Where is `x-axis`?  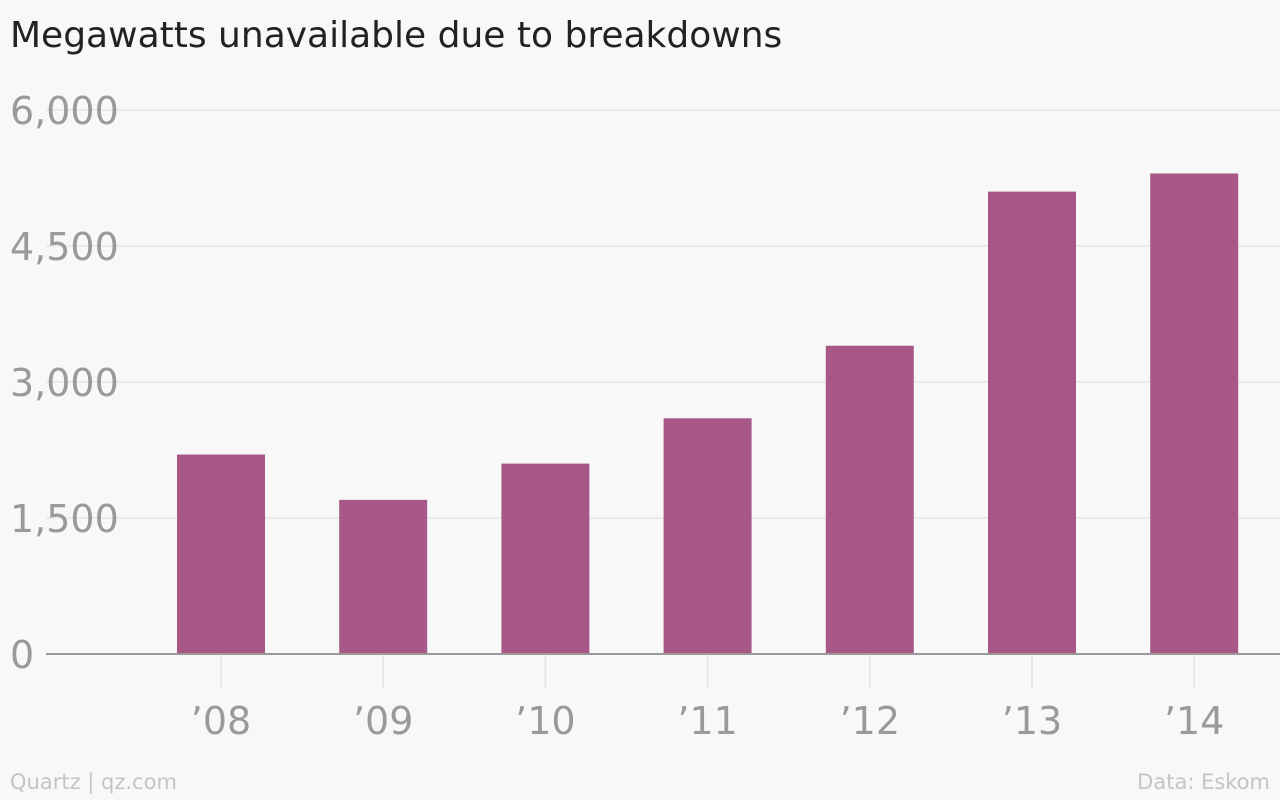 x-axis is located at coordinates (663, 670).